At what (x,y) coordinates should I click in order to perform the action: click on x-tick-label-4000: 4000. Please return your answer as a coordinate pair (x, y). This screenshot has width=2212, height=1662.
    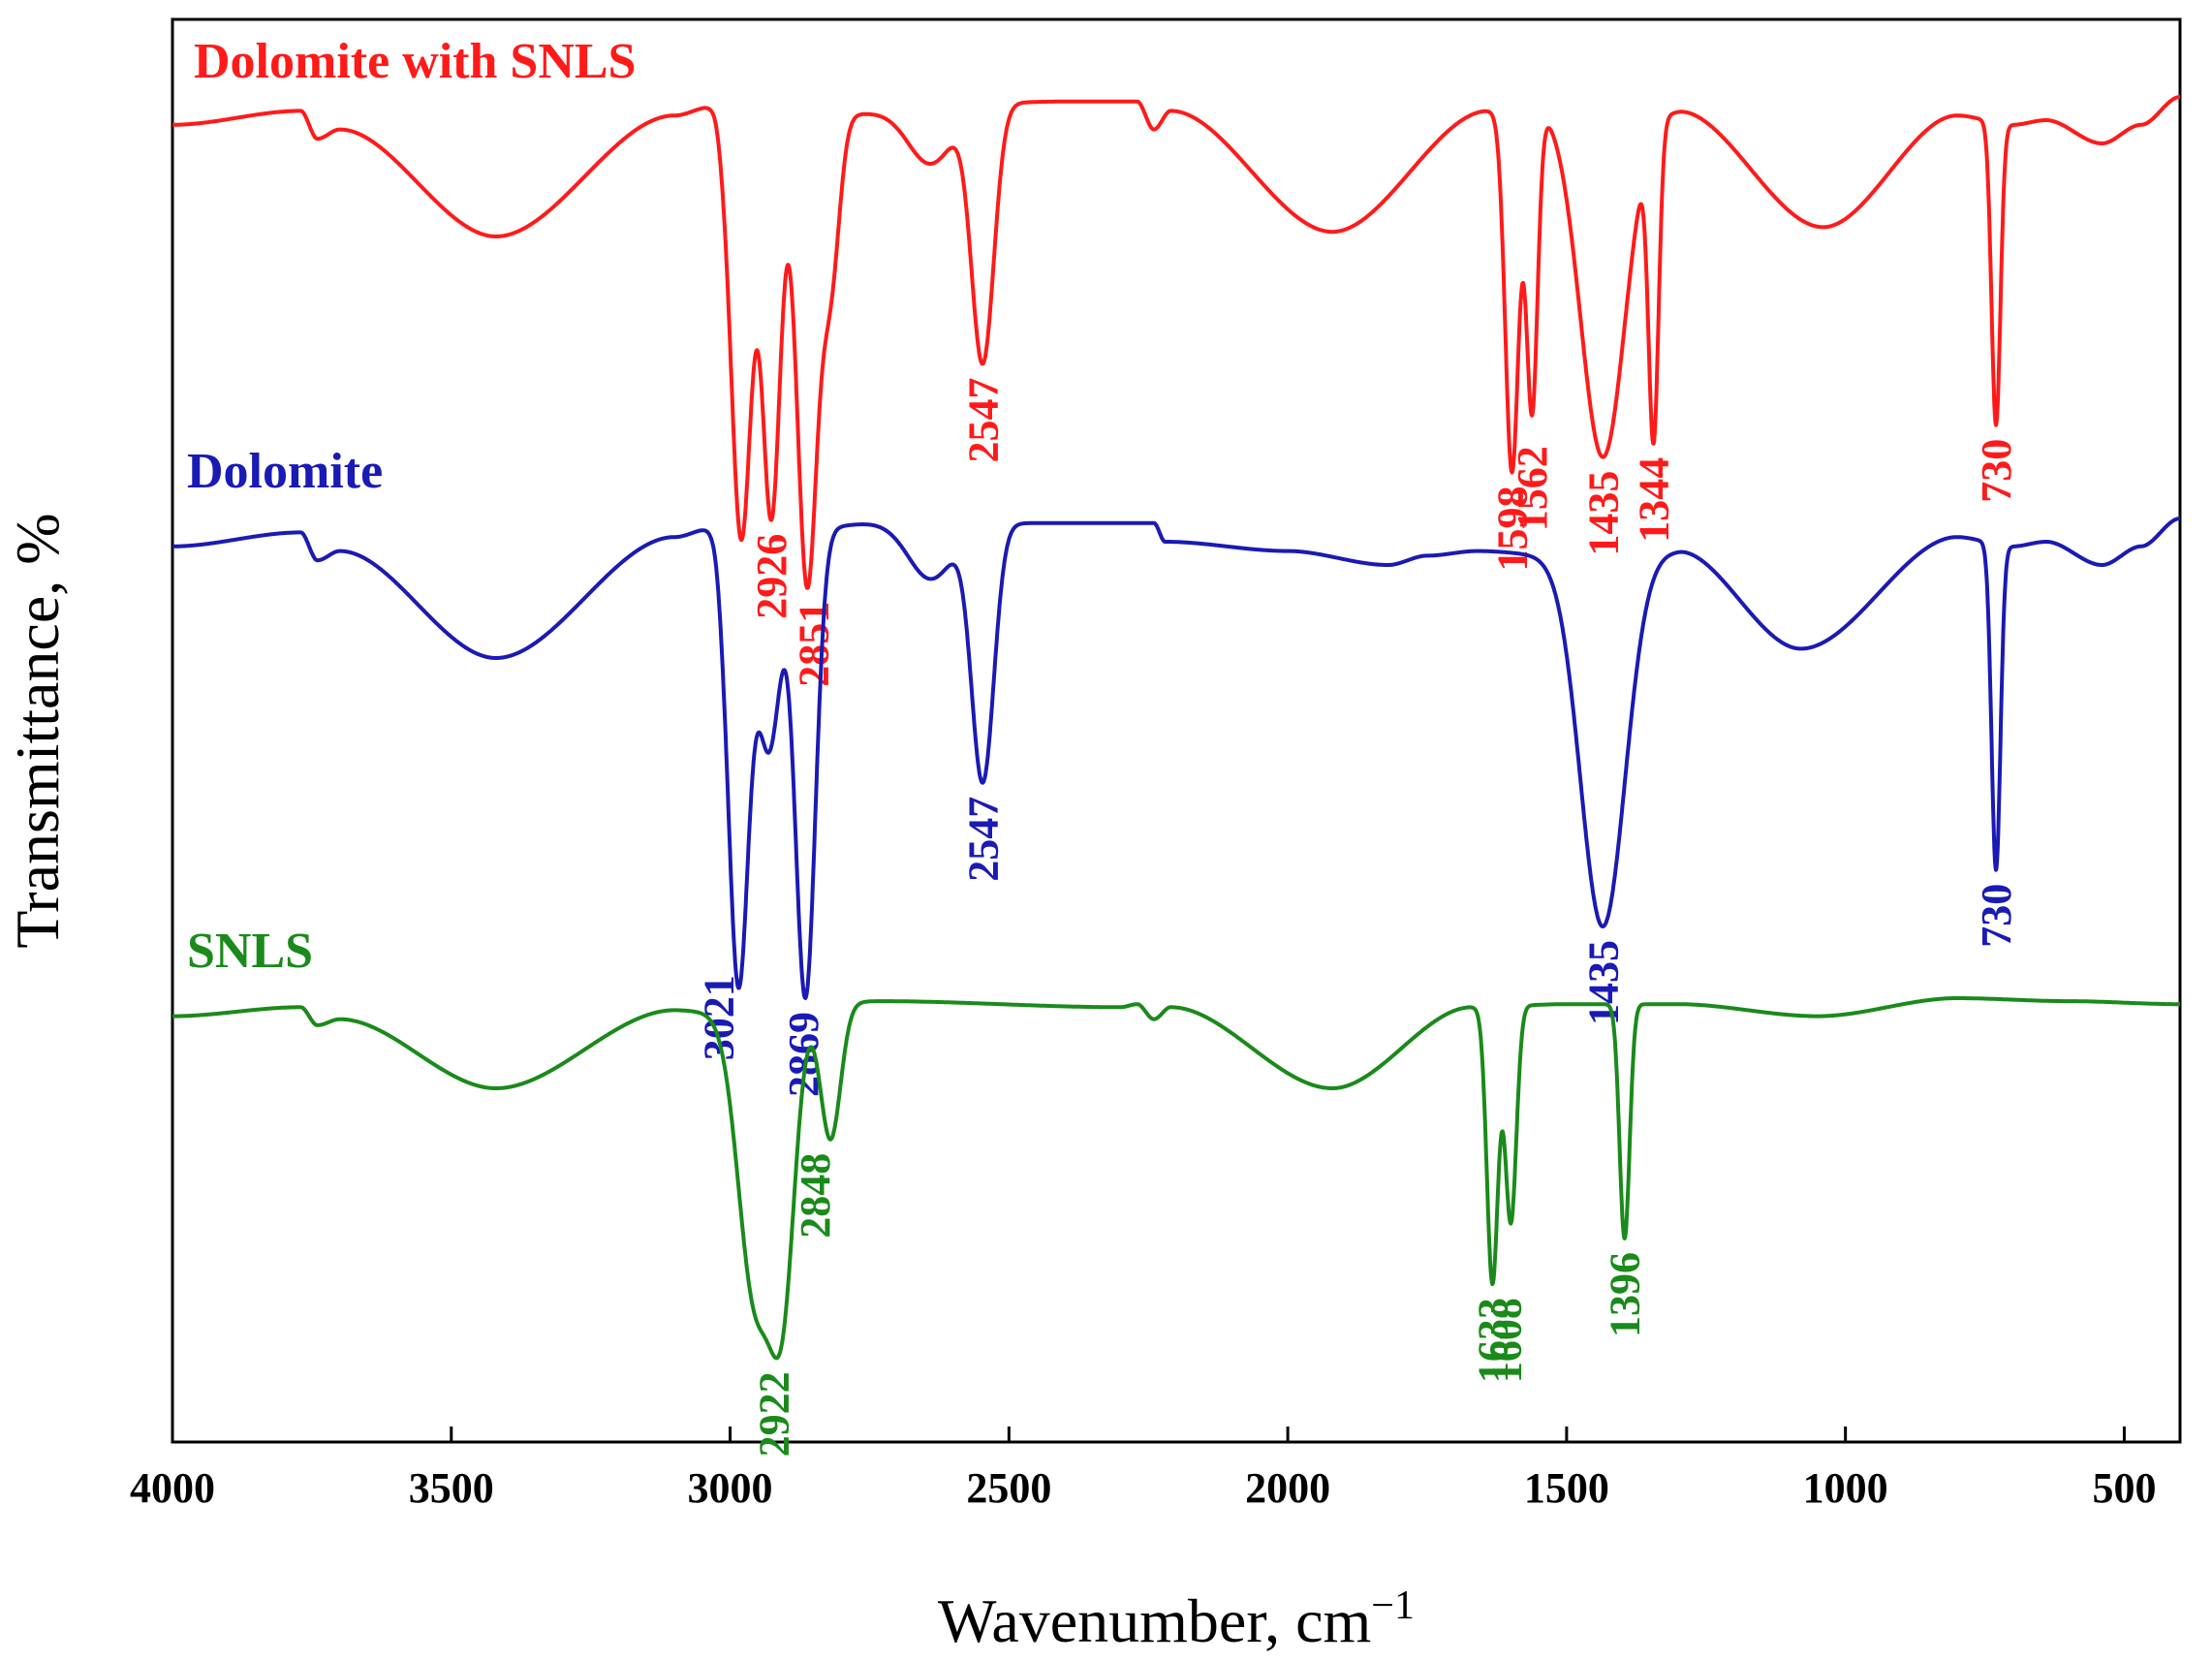
    Looking at the image, I should click on (172, 1488).